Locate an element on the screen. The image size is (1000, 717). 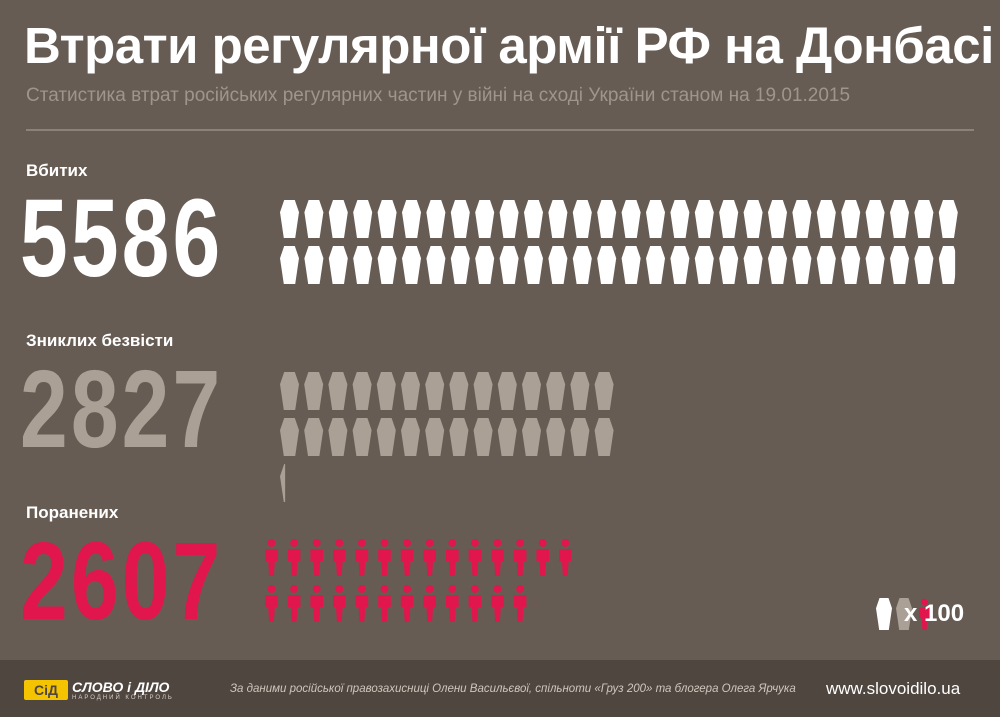
wounded-label: Поранених is located at coordinates (72, 512).